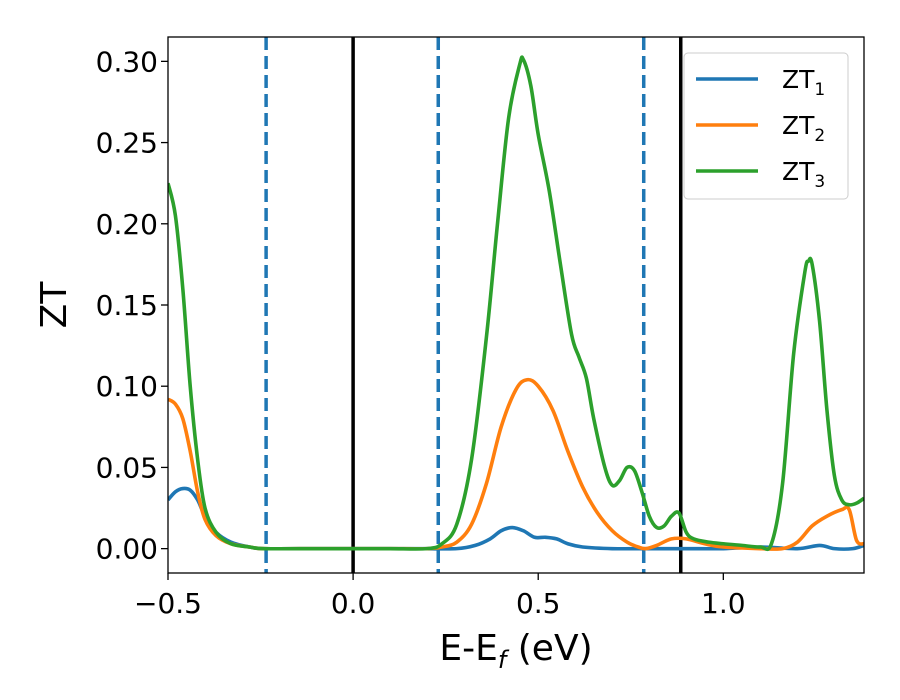 The image size is (900, 700). What do you see at coordinates (803, 128) in the screenshot?
I see `legend-label-zt2: ZT2` at bounding box center [803, 128].